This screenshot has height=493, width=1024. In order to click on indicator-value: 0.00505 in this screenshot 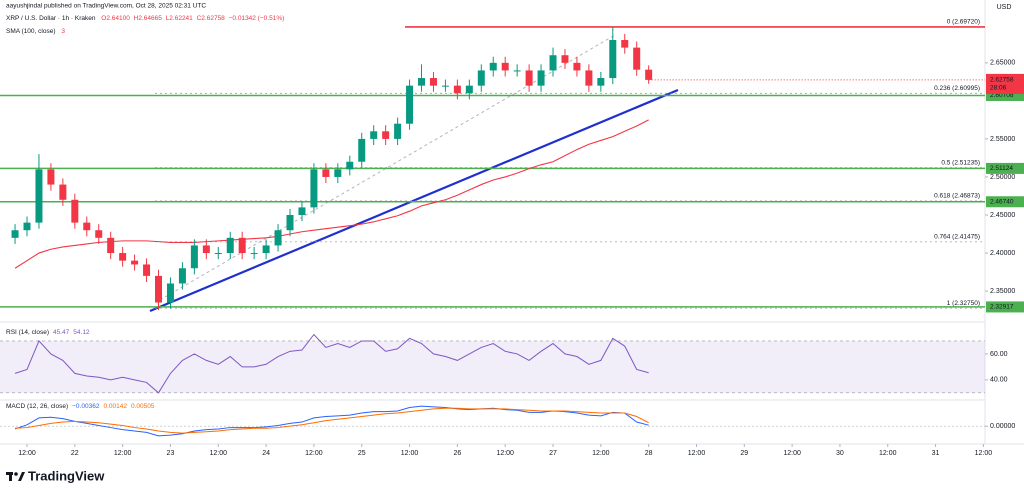, I will do `click(143, 406)`.